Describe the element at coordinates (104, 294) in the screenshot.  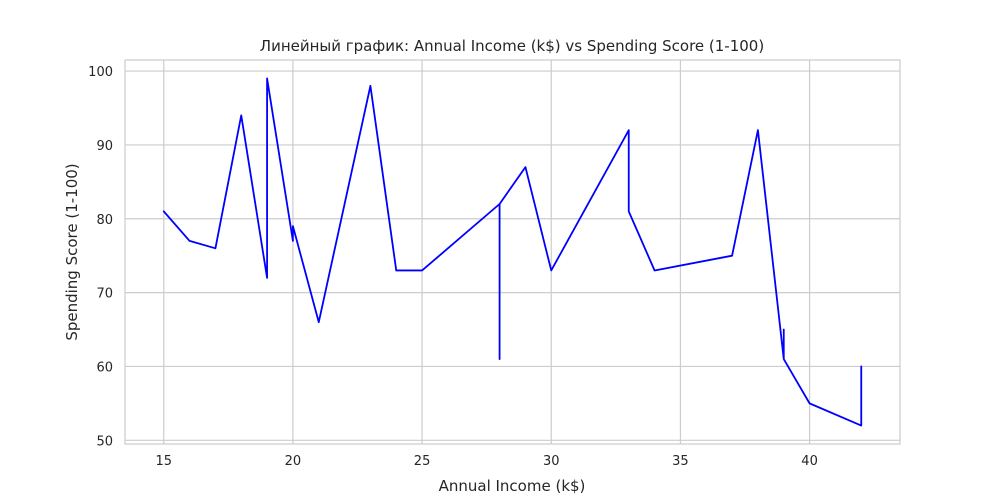
I see `y-tick-label: 70` at that location.